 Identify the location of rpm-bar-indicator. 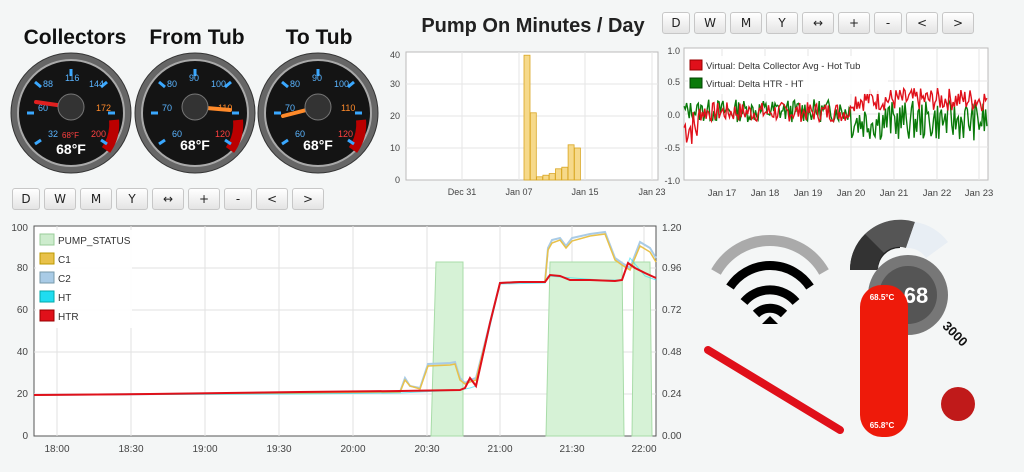
(774, 390).